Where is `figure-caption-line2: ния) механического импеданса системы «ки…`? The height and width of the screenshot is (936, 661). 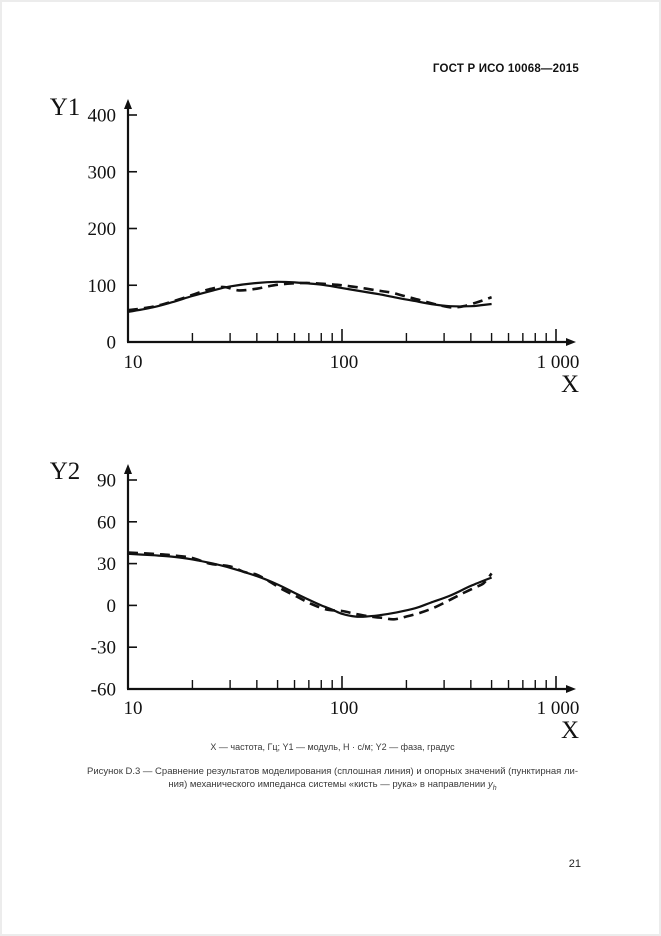 figure-caption-line2: ния) механического импеданса системы «ки… is located at coordinates (332, 786).